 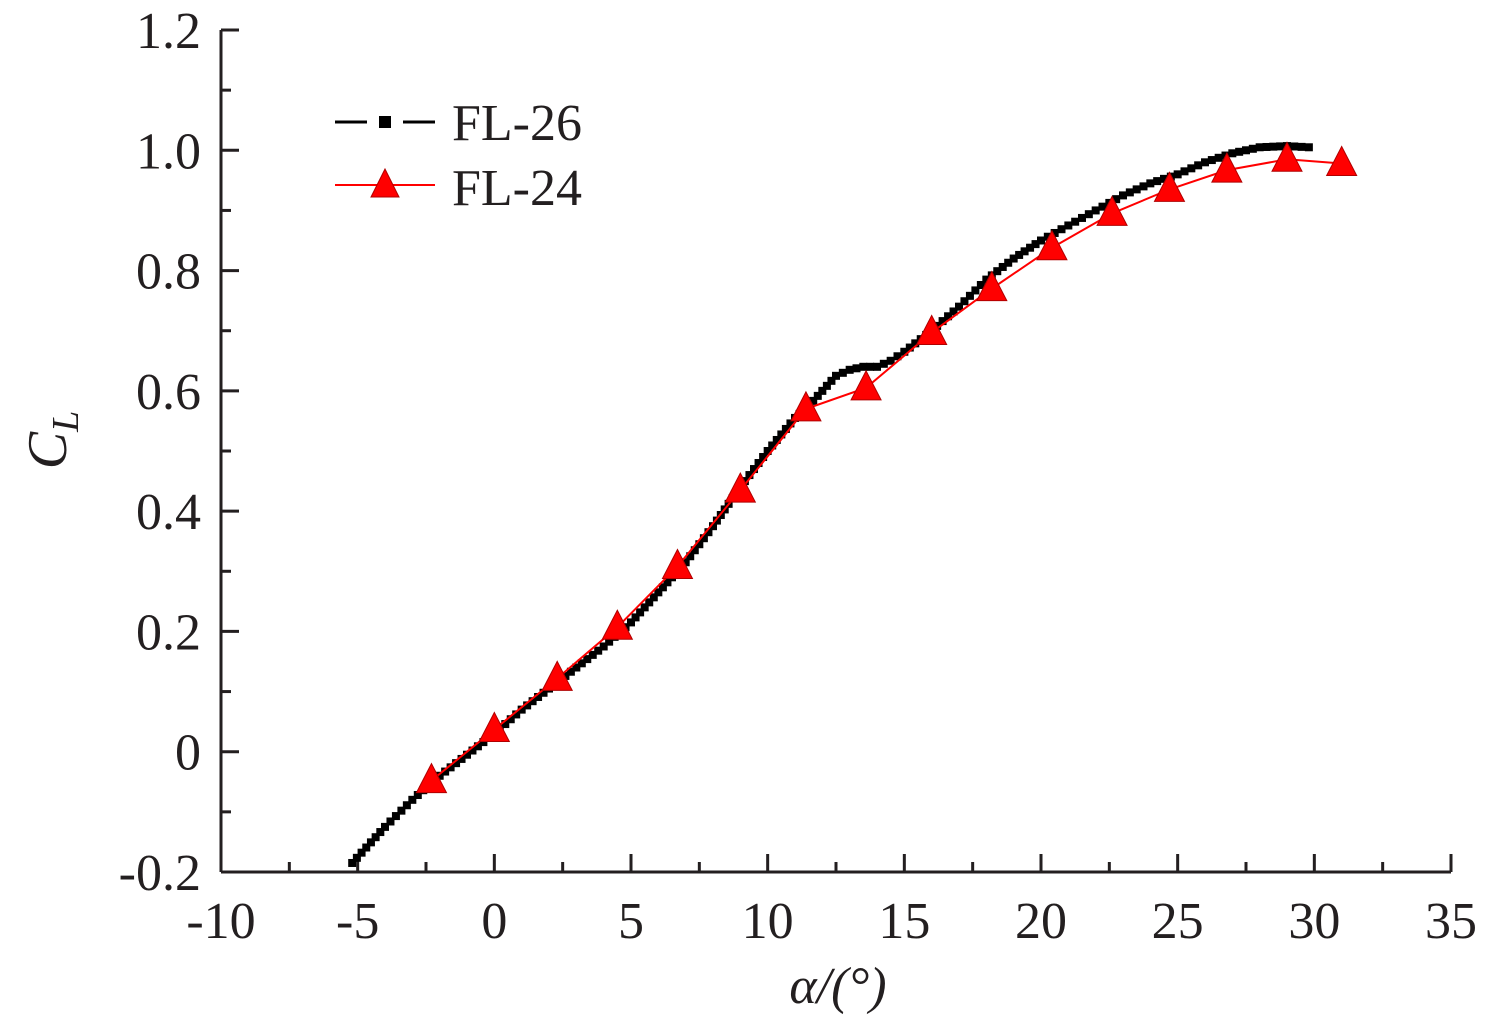 What do you see at coordinates (168, 31) in the screenshot?
I see `y-tick-label: 1.2` at bounding box center [168, 31].